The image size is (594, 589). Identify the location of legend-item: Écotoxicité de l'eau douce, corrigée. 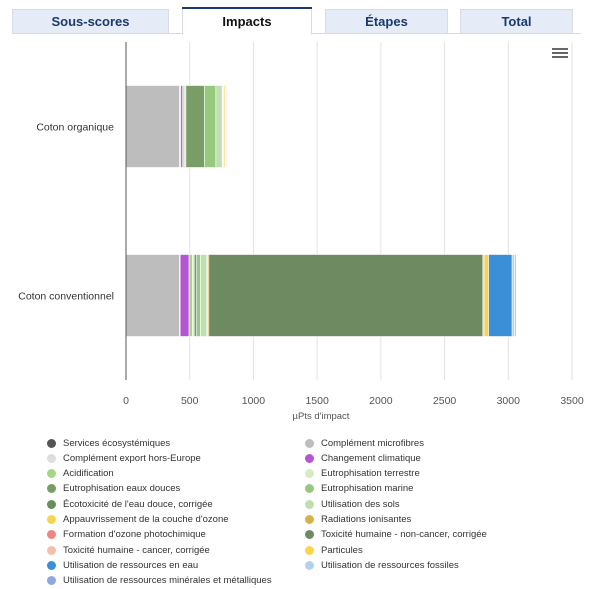
(130, 504).